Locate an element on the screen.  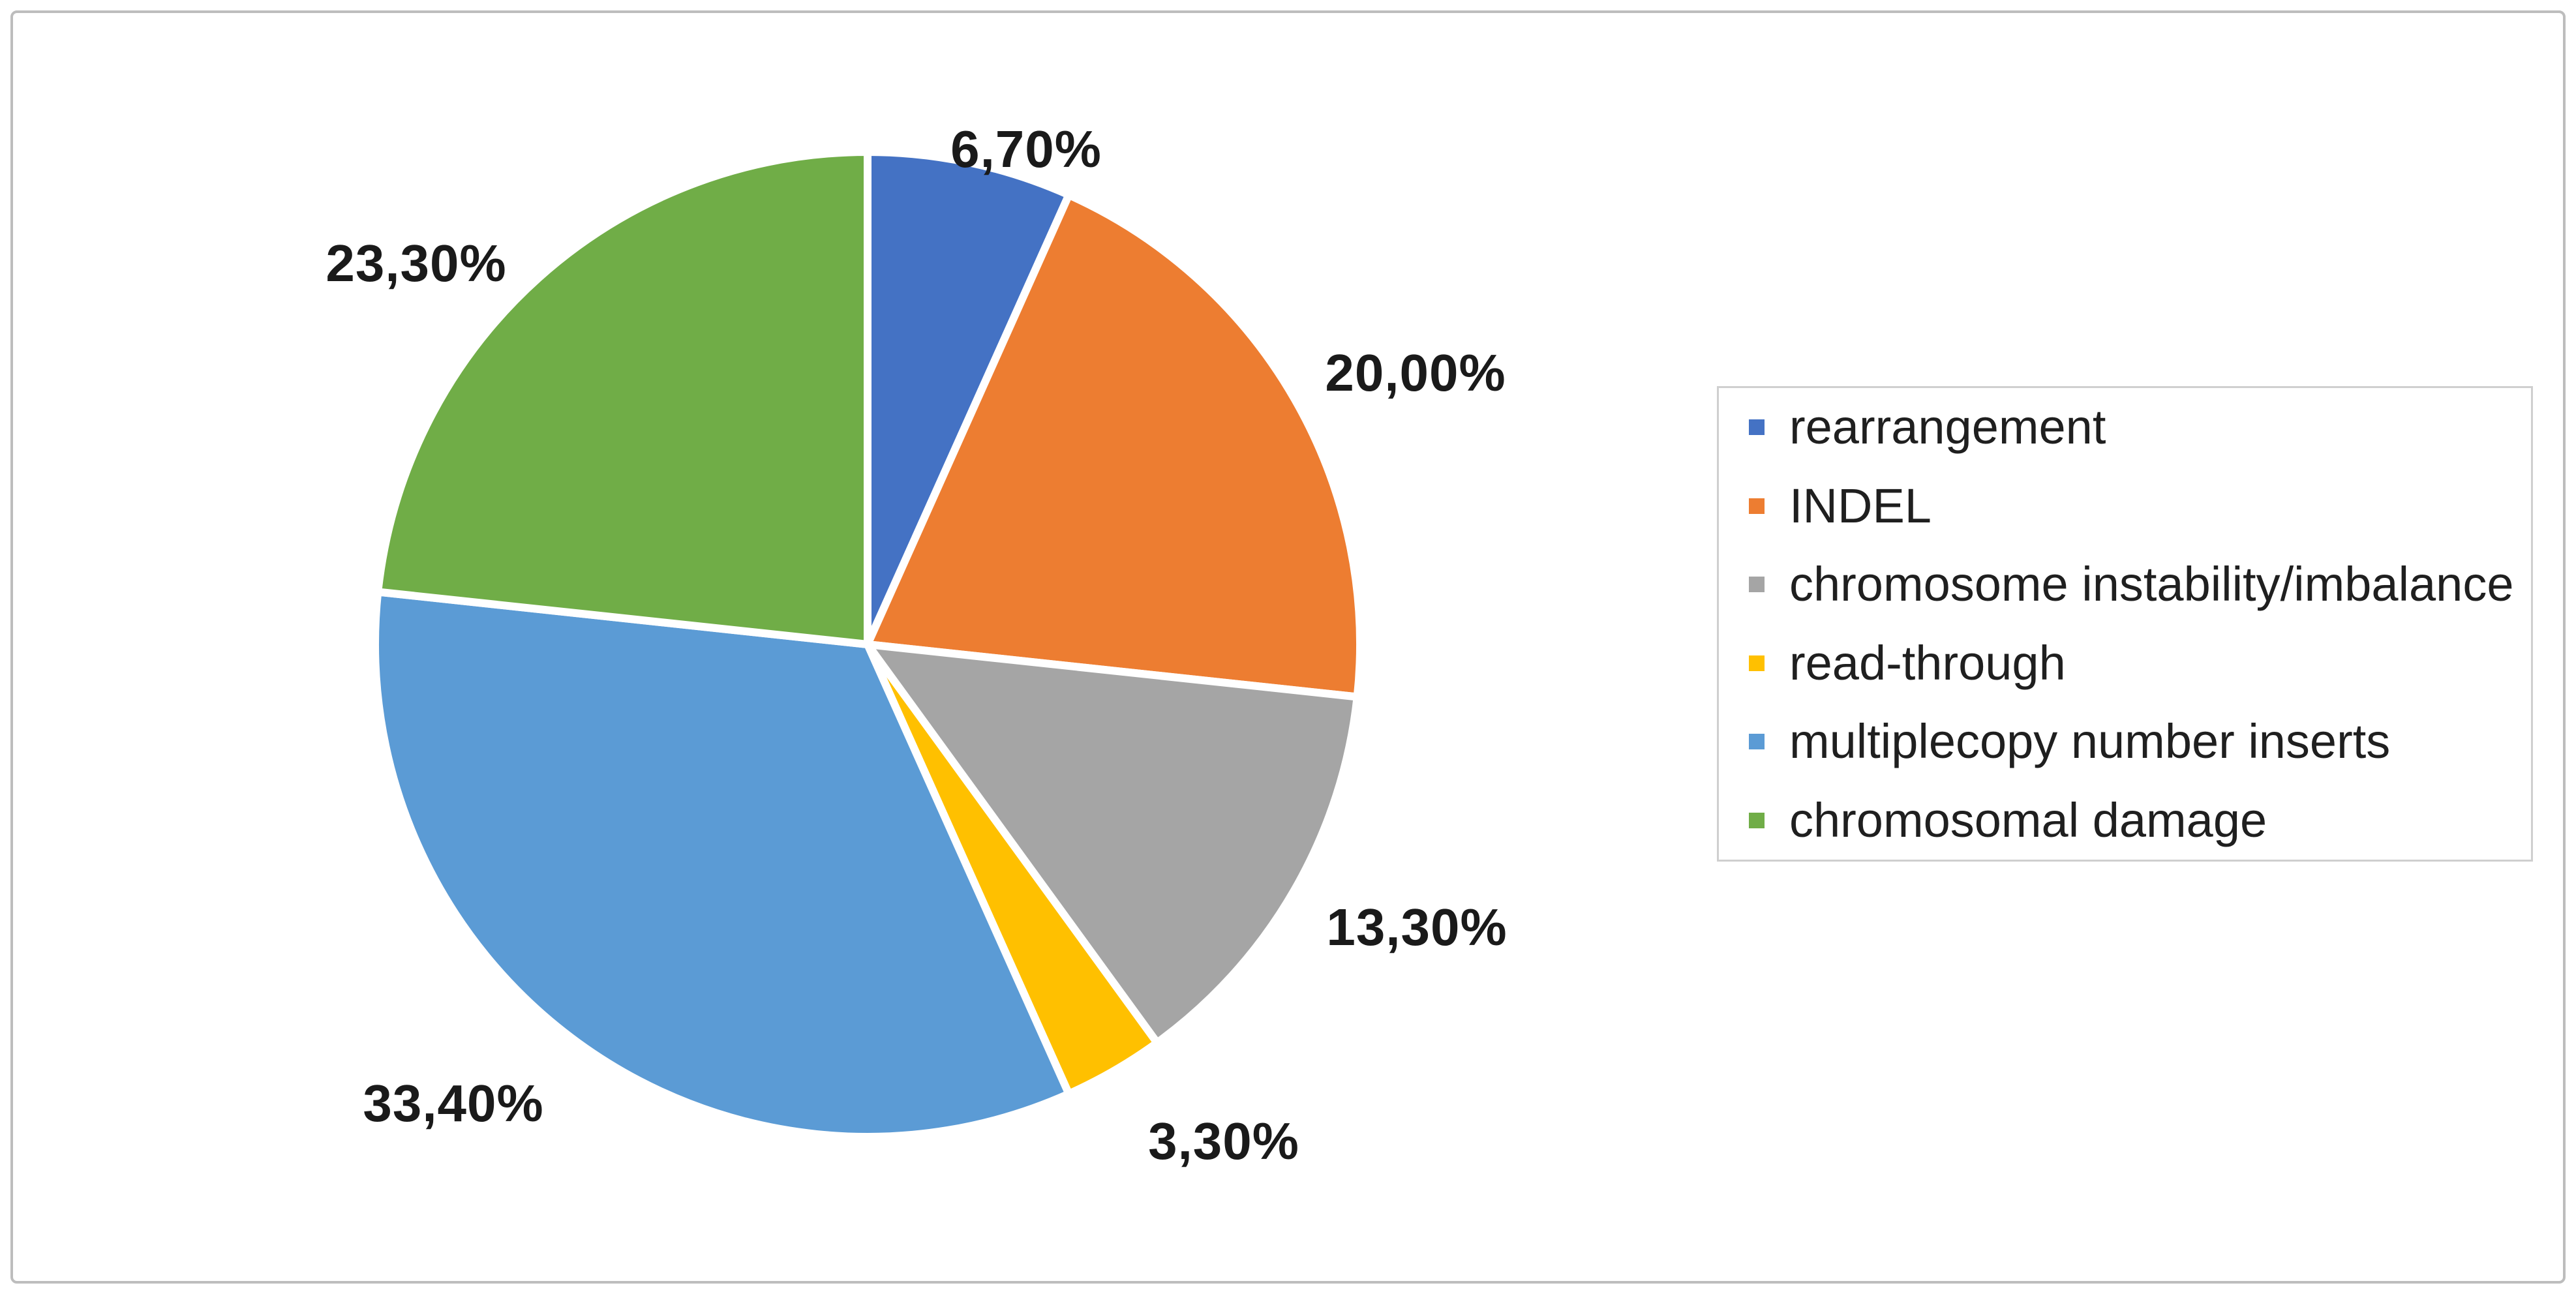
pie-slice-chromosomal-damage is located at coordinates (622, 398).